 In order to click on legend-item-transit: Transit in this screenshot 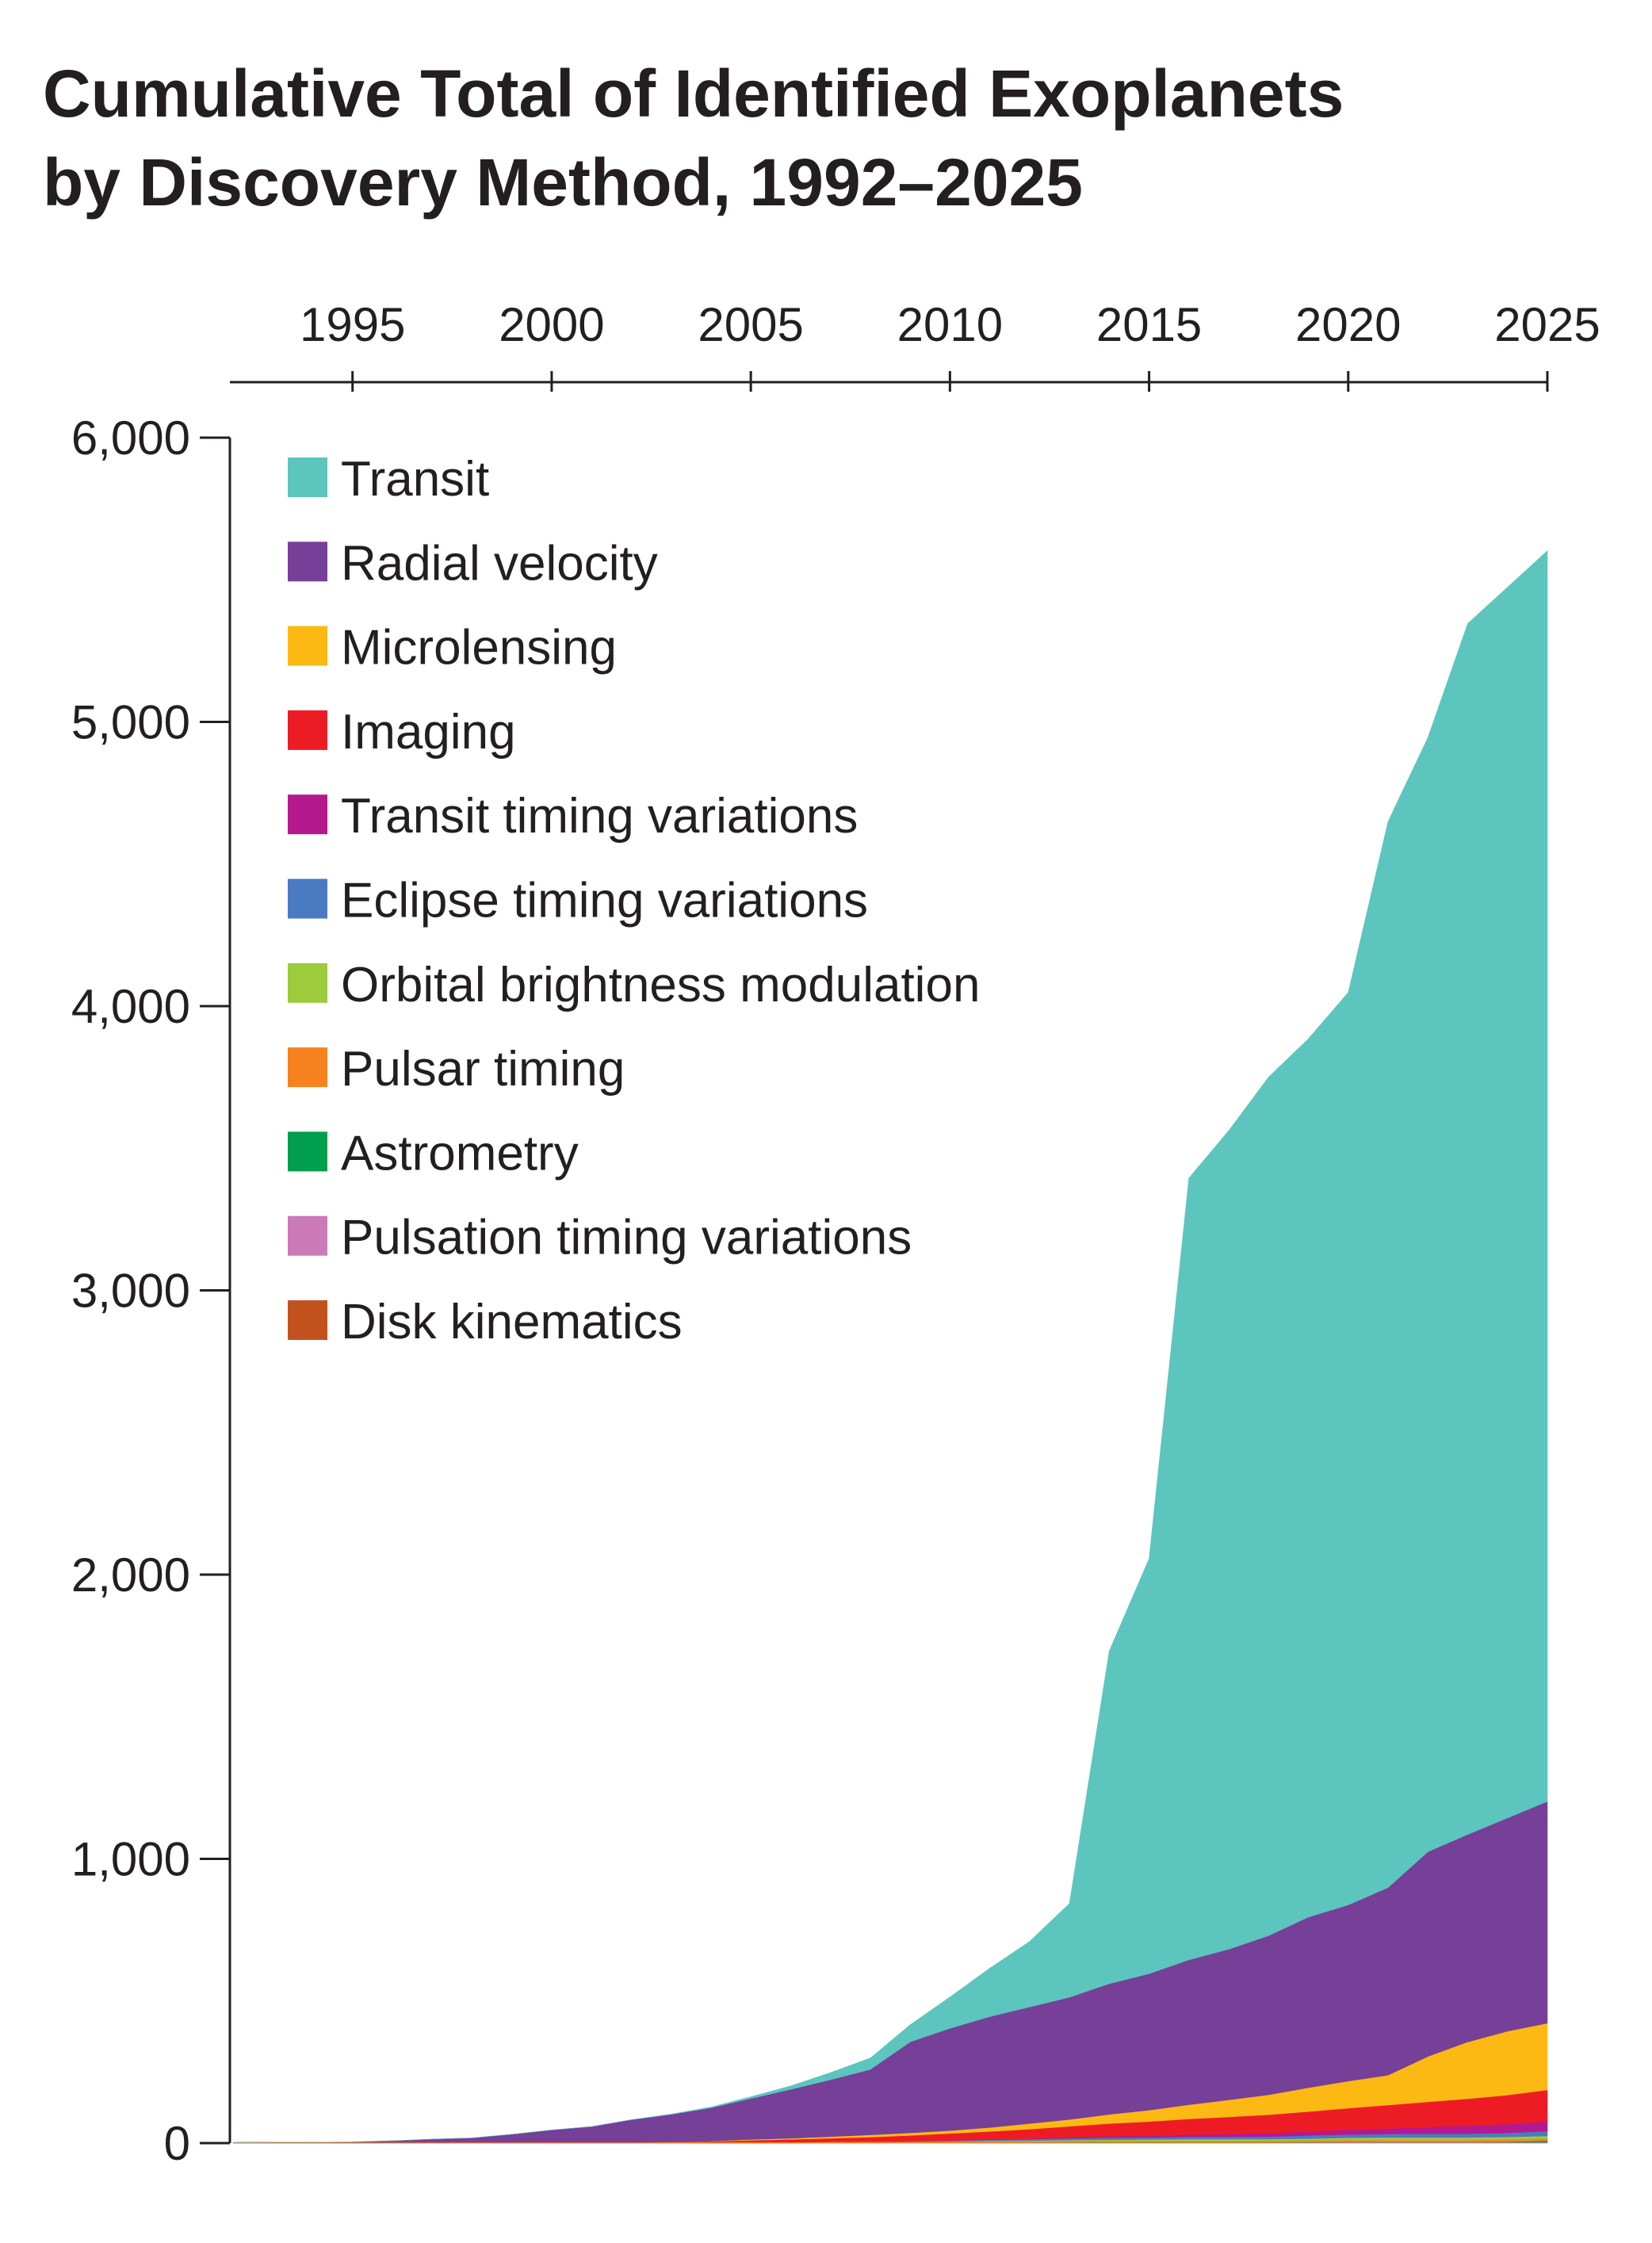, I will do `click(389, 479)`.